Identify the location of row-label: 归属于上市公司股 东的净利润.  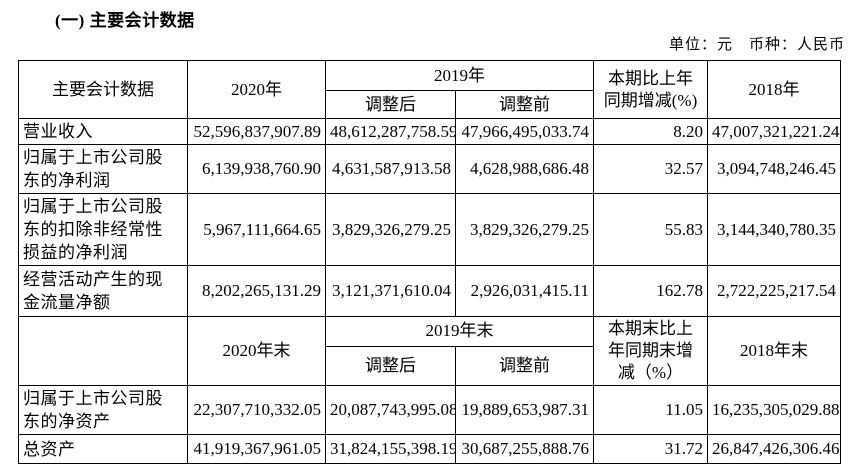
(103, 169).